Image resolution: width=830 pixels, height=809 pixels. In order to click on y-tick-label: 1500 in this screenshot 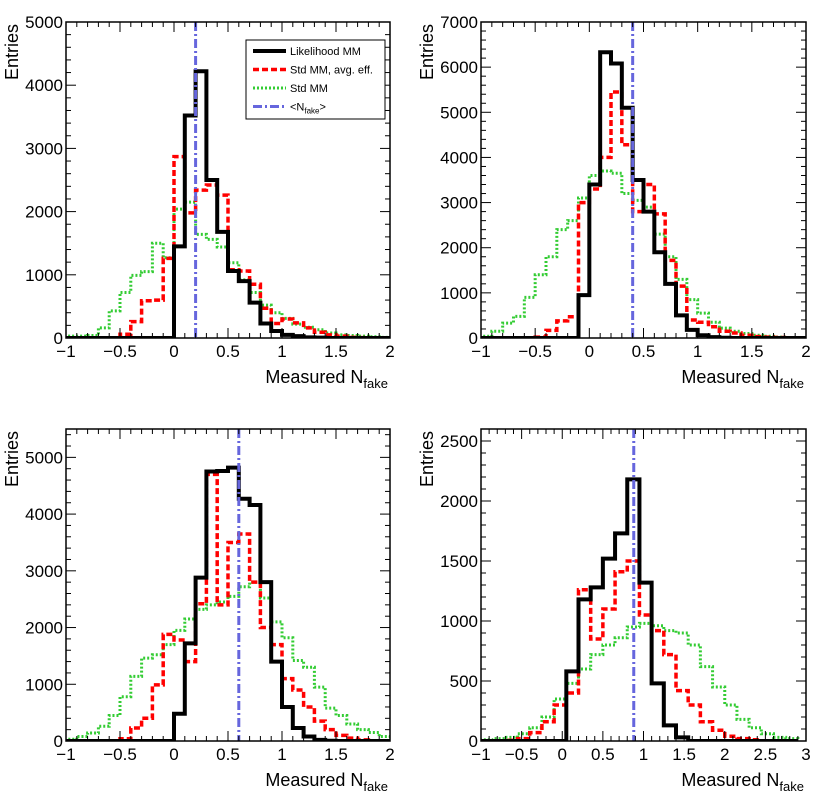, I will do `click(459, 561)`.